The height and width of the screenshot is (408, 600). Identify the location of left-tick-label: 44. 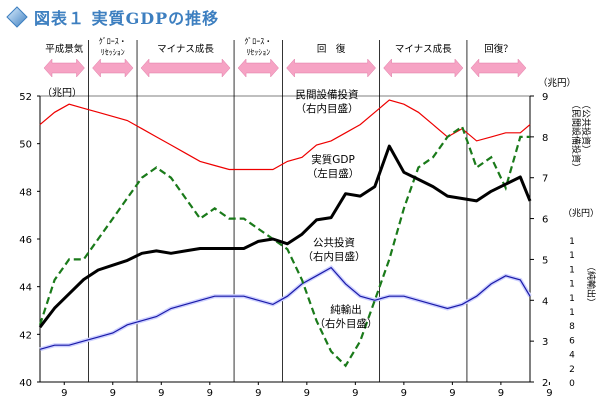
(25, 288).